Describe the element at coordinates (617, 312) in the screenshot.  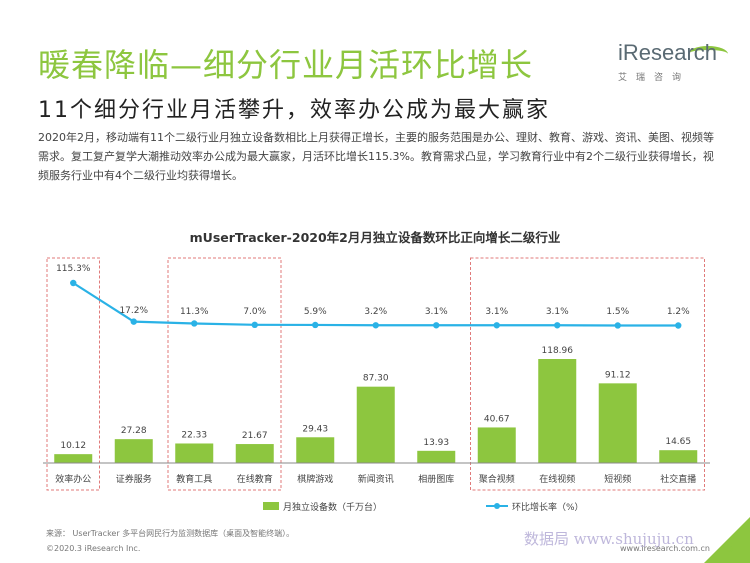
I see `line-value-label: 1.5%` at that location.